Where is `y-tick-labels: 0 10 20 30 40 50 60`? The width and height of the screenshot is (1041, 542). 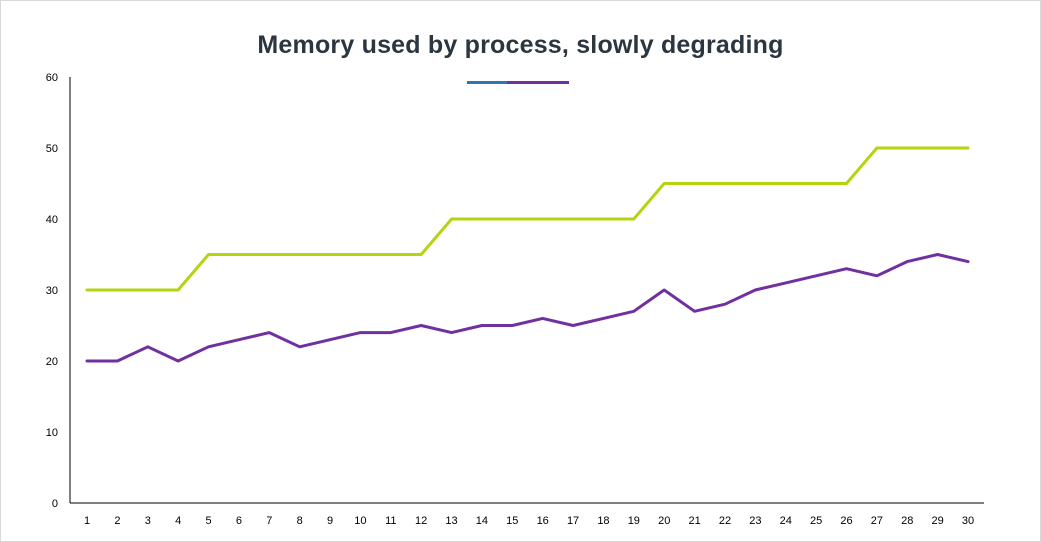
y-tick-labels: 0 10 20 30 40 50 60 is located at coordinates (52, 291).